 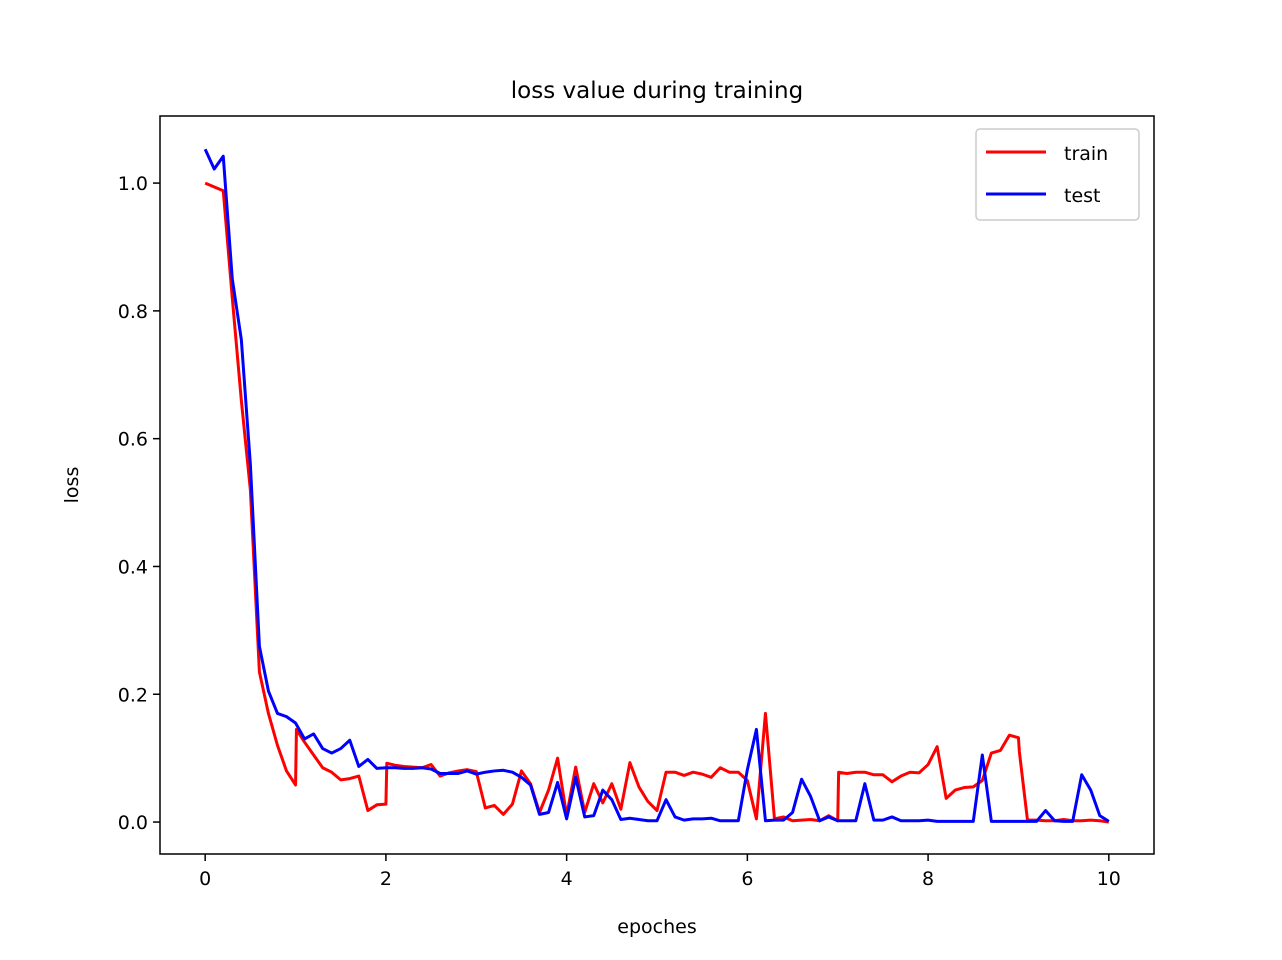 I want to click on y-tick-label: 1.0, so click(x=133, y=184).